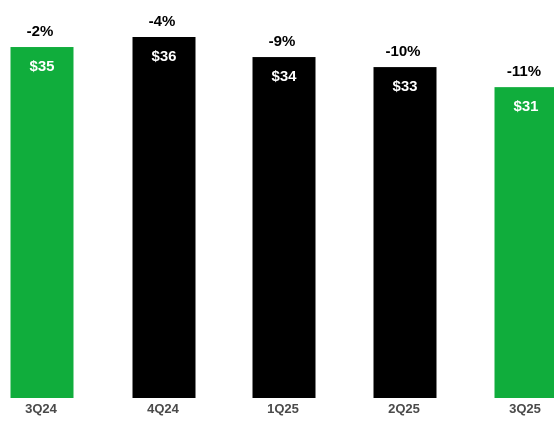 This screenshot has width=554, height=425. Describe the element at coordinates (404, 86) in the screenshot. I see `bar-value-label: $33` at that location.